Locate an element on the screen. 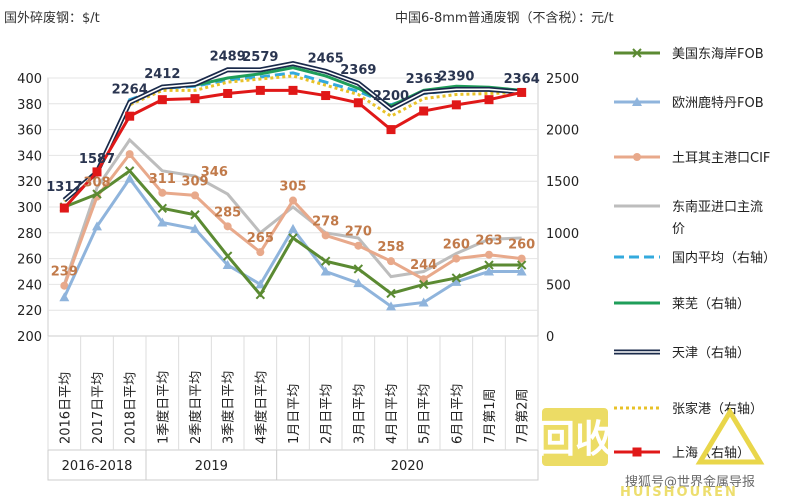 Image resolution: width=800 pixels, height=500 pixels. watermark-mountain-icon is located at coordinates (730, 436).